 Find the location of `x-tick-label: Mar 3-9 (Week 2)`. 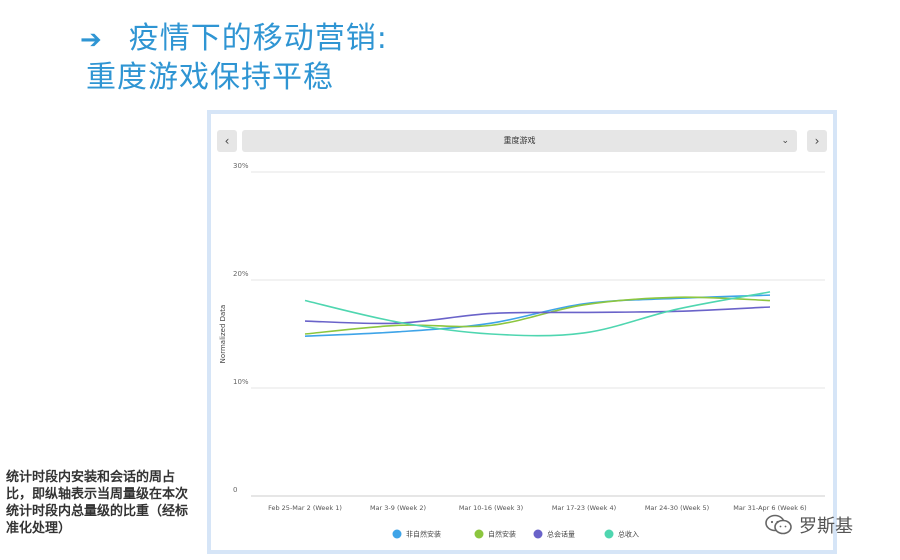

x-tick-label: Mar 3-9 (Week 2) is located at coordinates (398, 508).